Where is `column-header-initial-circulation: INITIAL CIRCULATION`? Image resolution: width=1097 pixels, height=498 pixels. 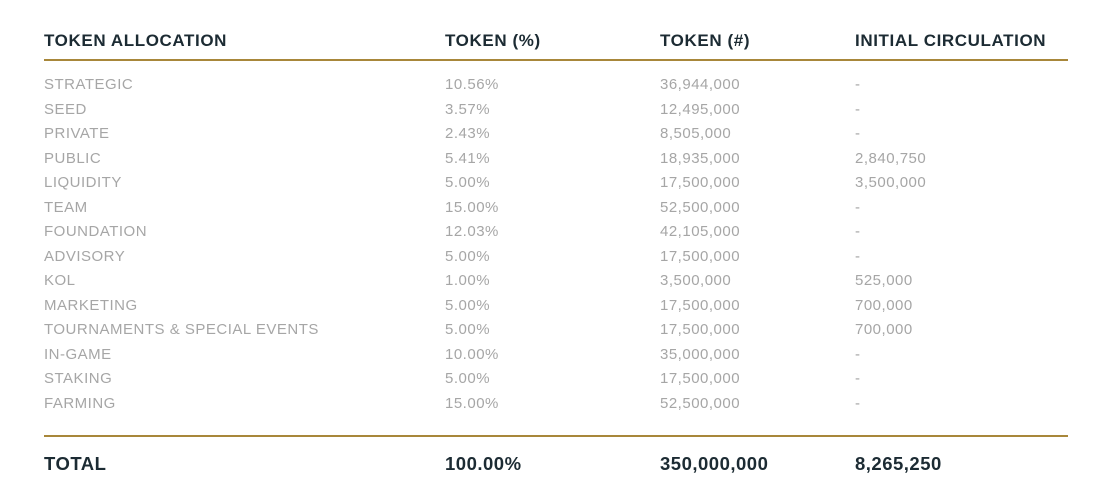
column-header-initial-circulation: INITIAL CIRCULATION is located at coordinates (951, 40).